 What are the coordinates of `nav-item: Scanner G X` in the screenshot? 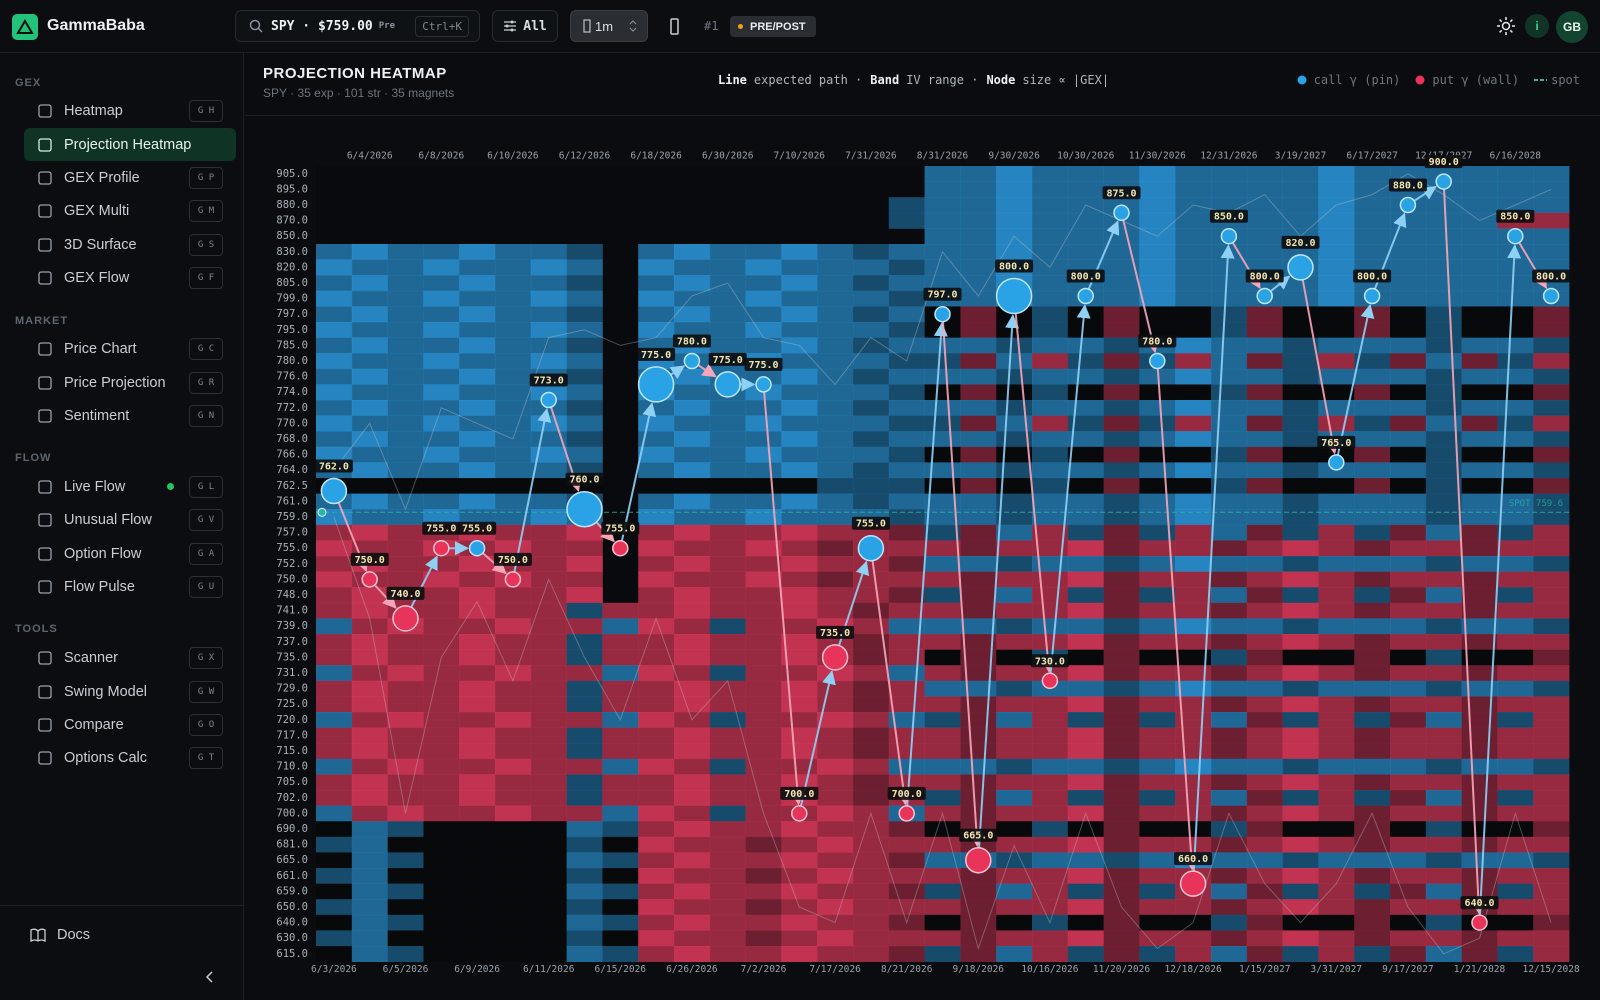 It's located at (130, 657).